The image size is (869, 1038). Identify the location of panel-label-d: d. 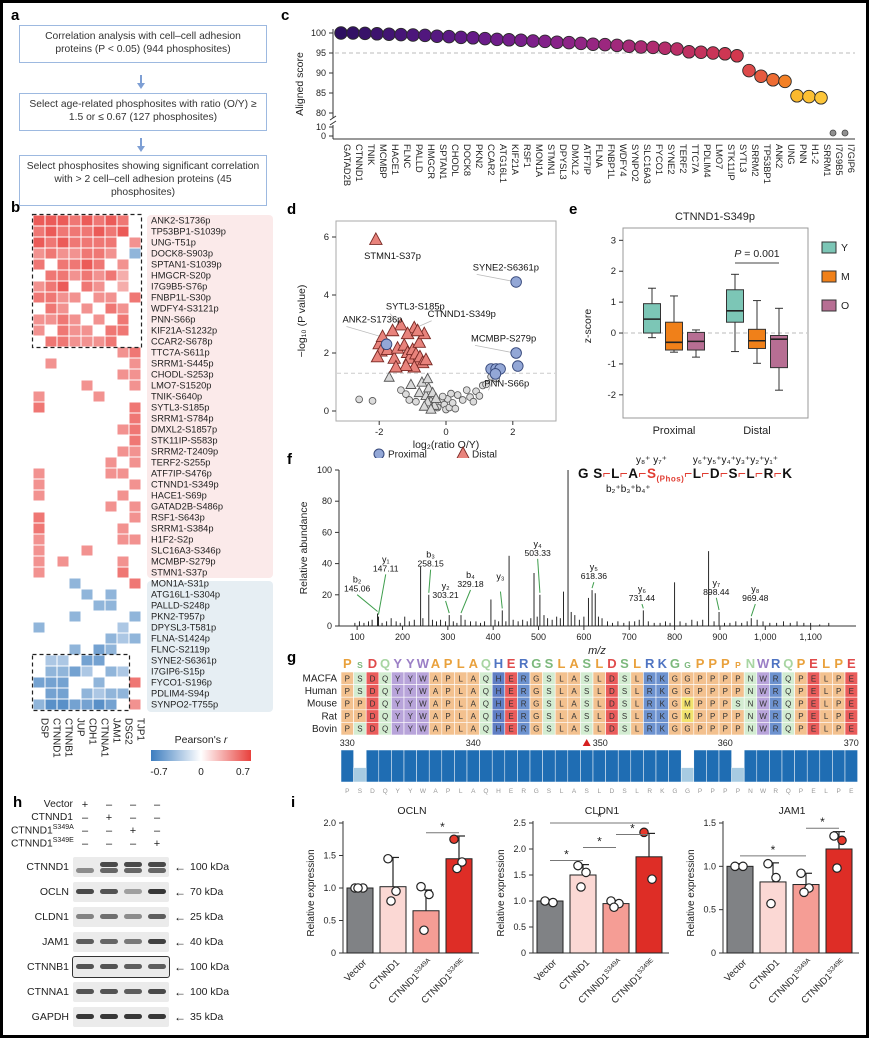
(292, 209).